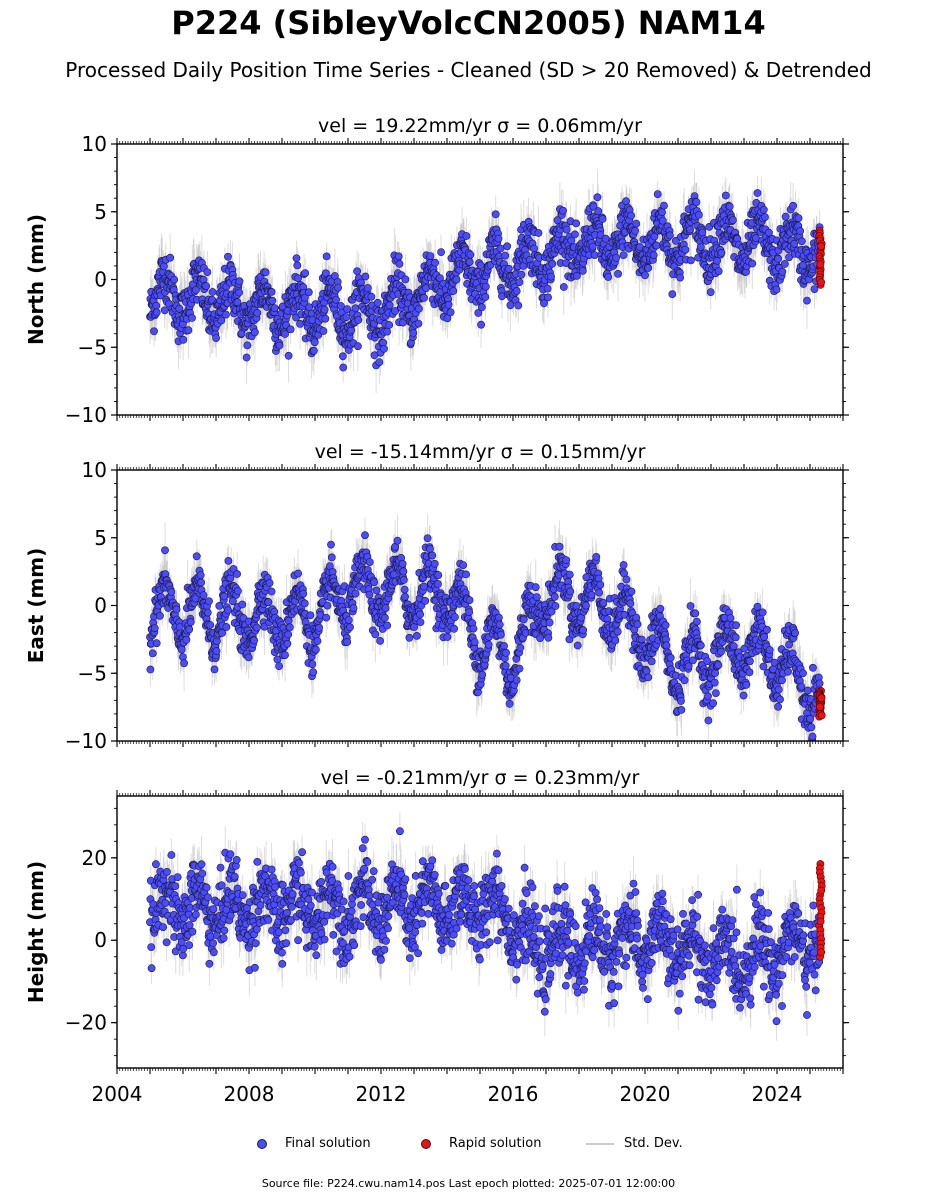 This screenshot has width=937, height=1200. Describe the element at coordinates (86, 415) in the screenshot. I see `y-tick-label: −10` at that location.